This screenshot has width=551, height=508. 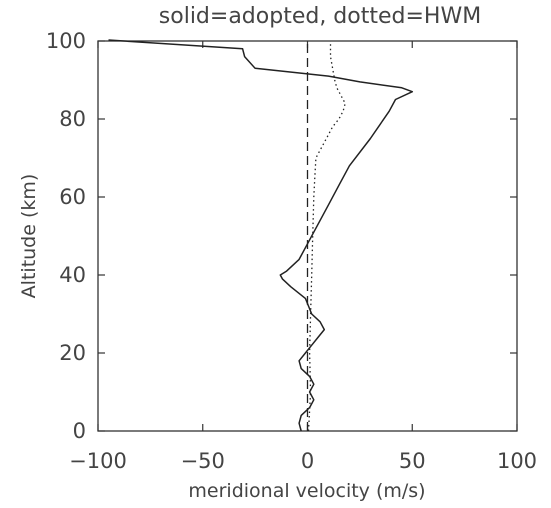 I want to click on y-tick-label: 100, so click(x=66, y=41).